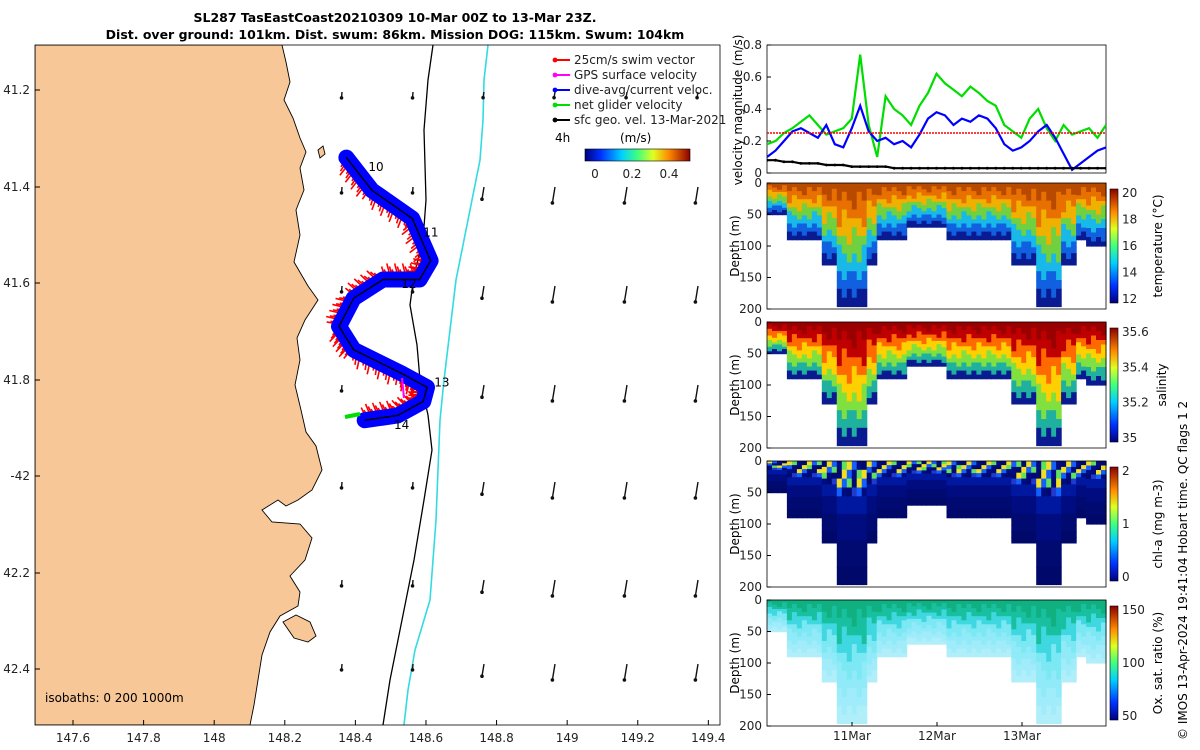 This screenshot has height=750, width=1200. What do you see at coordinates (1129, 716) in the screenshot?
I see `section-colorbar-tick: 50` at bounding box center [1129, 716].